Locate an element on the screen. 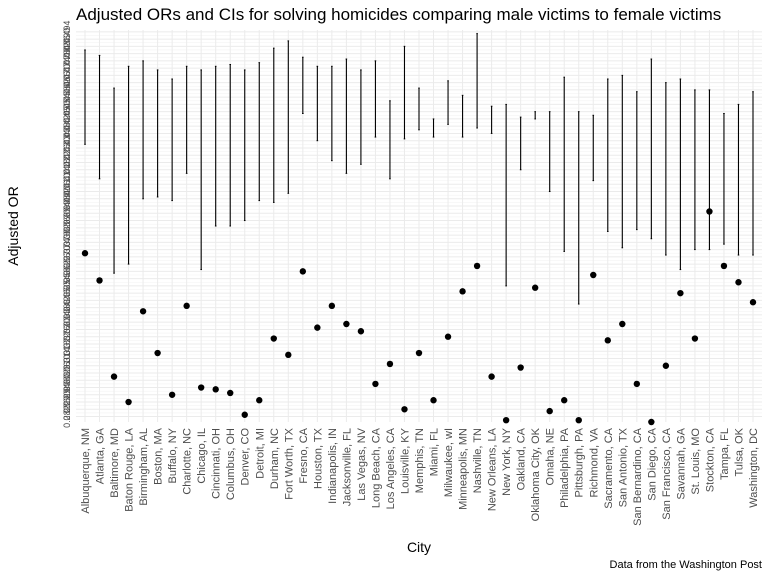 The image size is (768, 576). x-tick-label: San Bernardino, CA is located at coordinates (638, 476).